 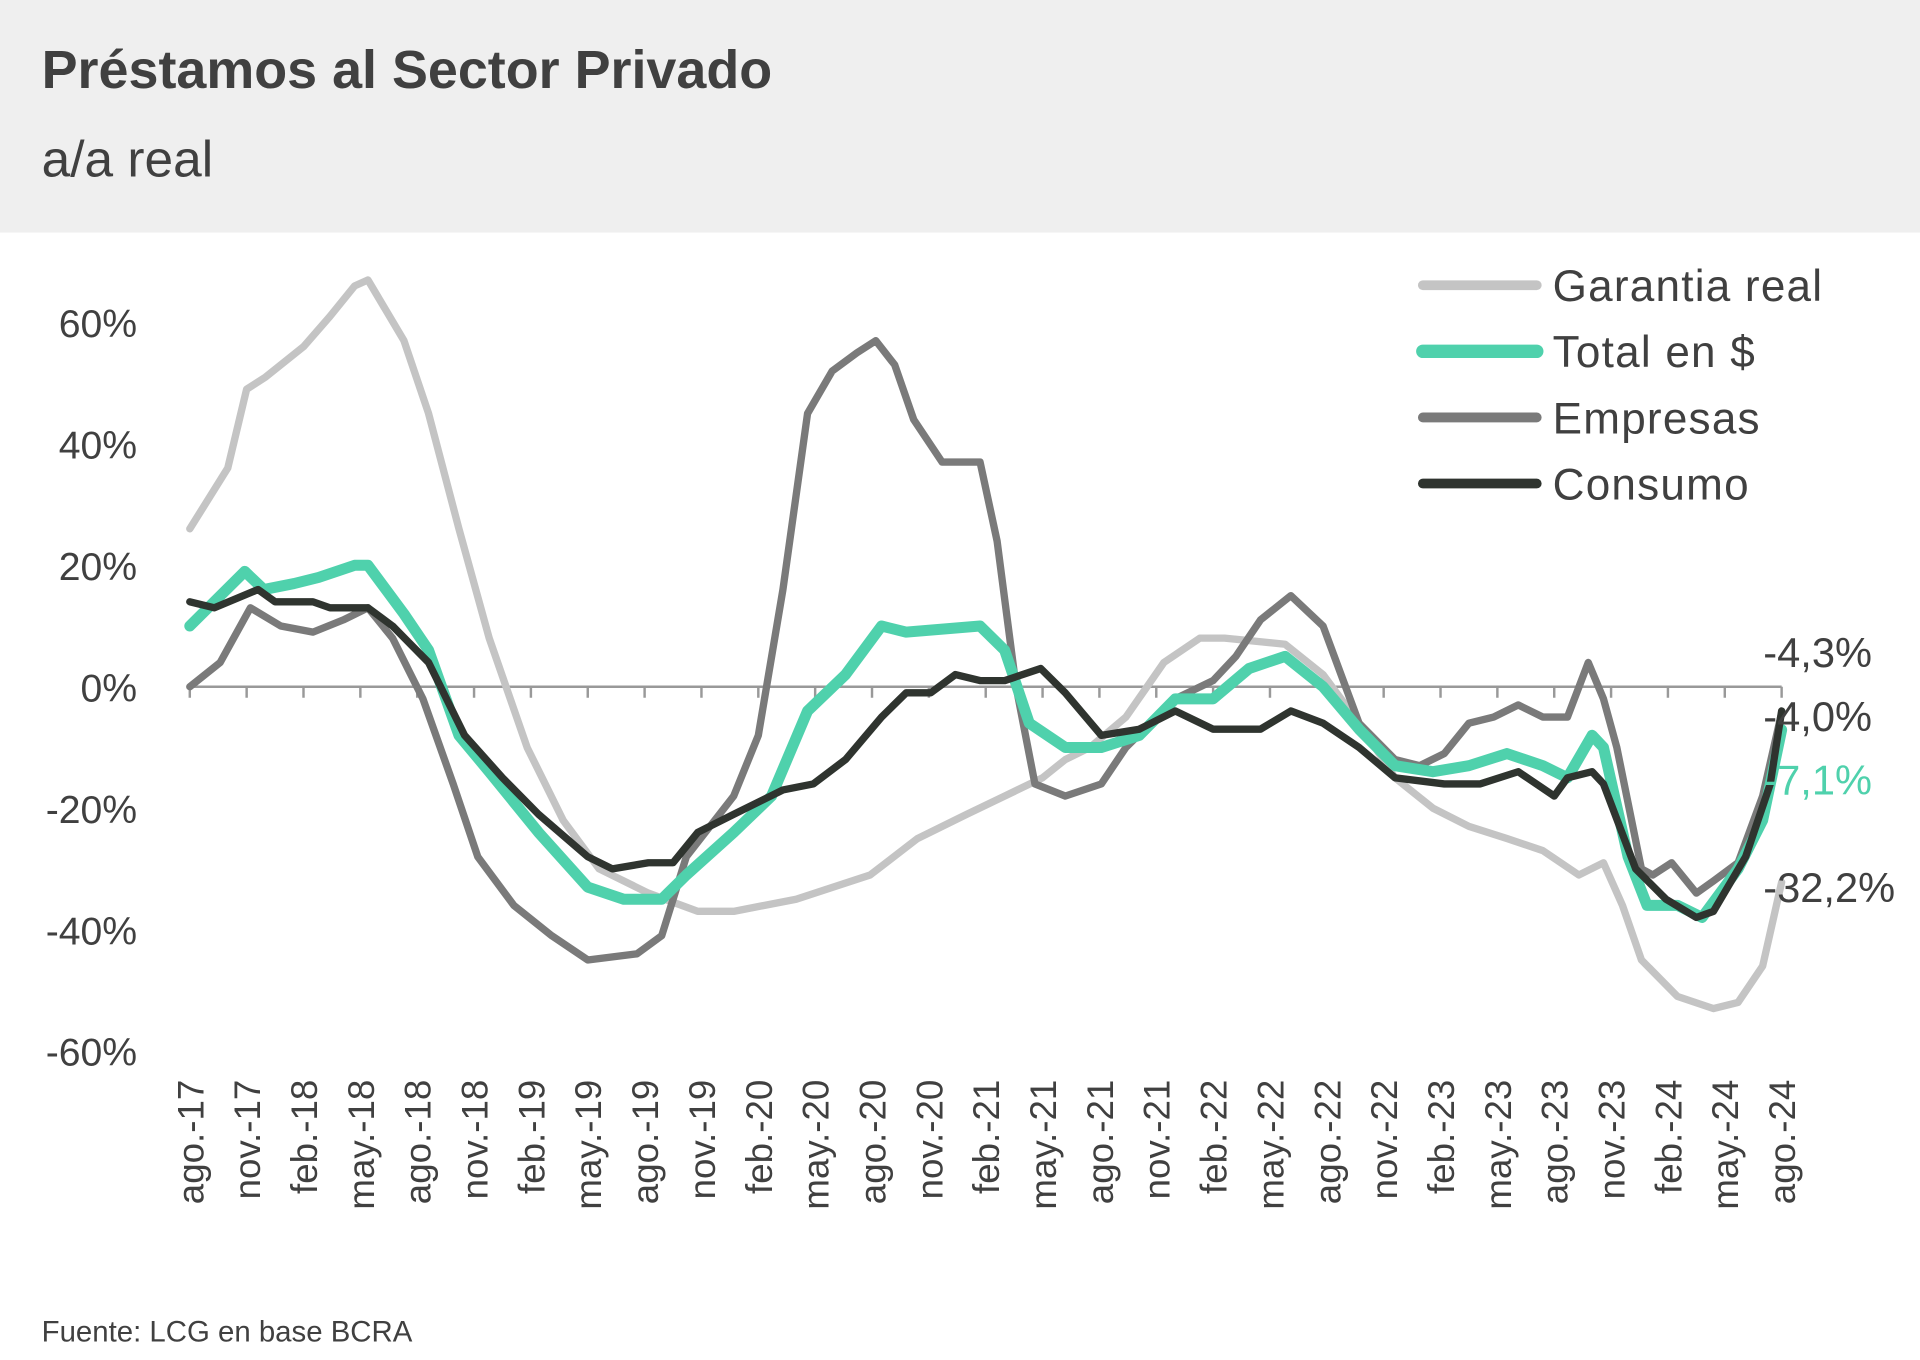 What do you see at coordinates (1817, 779) in the screenshot?
I see `end-label-total: -7,1%` at bounding box center [1817, 779].